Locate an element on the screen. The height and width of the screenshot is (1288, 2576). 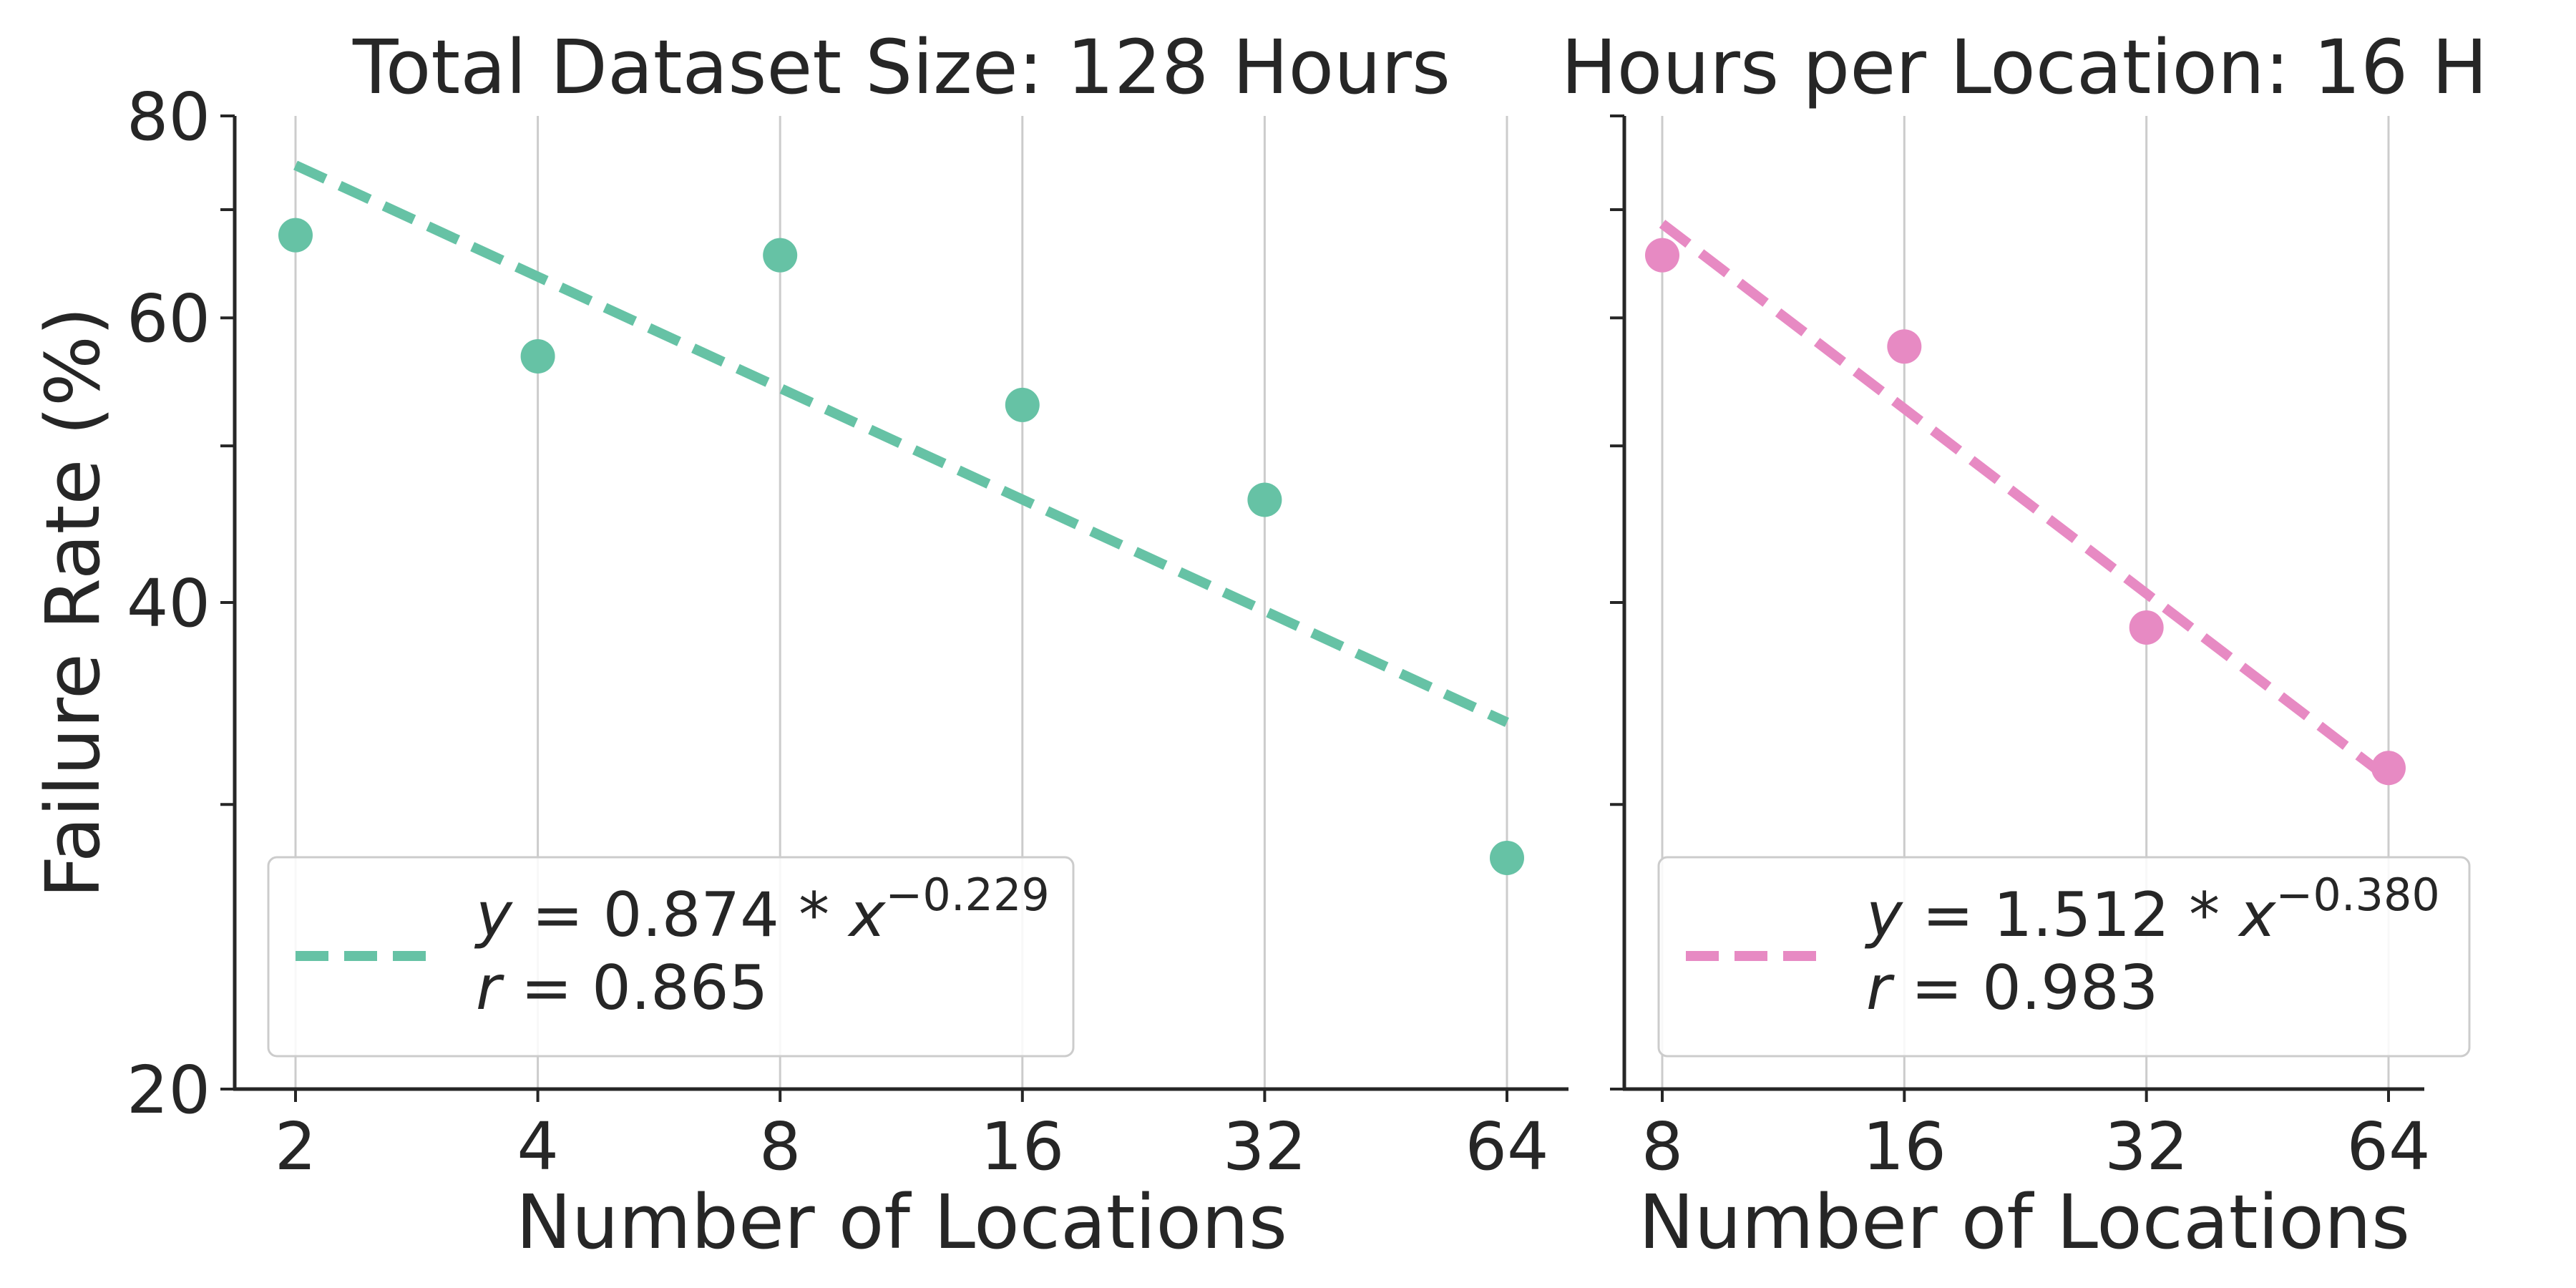
legend-equation: y = 0.874 * x−0.229 is located at coordinates (762, 910).